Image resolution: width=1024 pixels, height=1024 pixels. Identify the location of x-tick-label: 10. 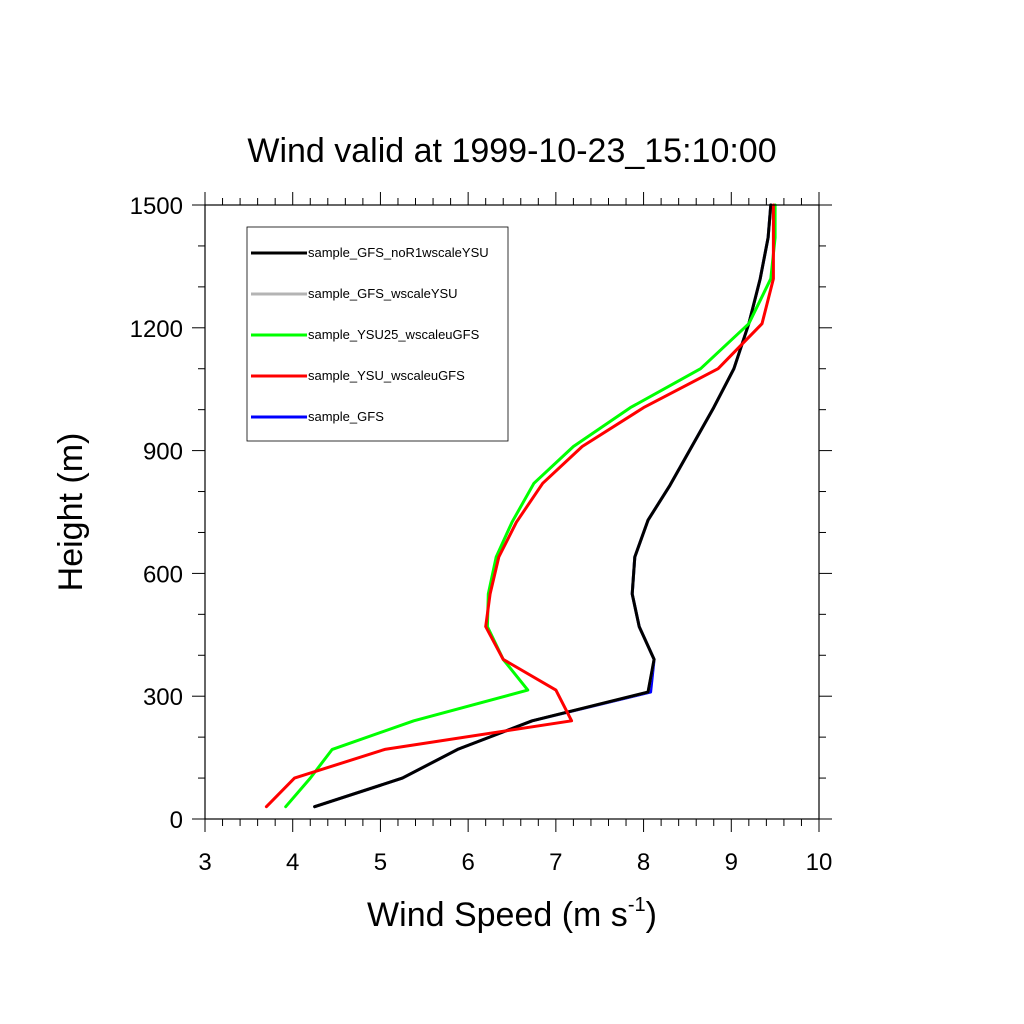
(819, 862).